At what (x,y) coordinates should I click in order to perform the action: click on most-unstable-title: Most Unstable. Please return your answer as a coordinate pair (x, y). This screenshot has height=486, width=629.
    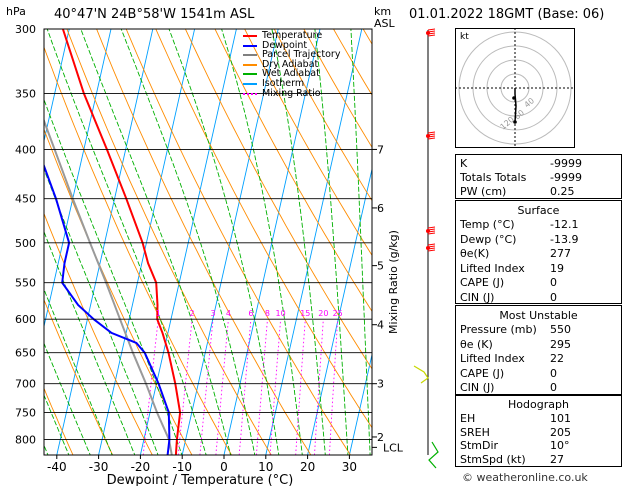
    Looking at the image, I should click on (538, 315).